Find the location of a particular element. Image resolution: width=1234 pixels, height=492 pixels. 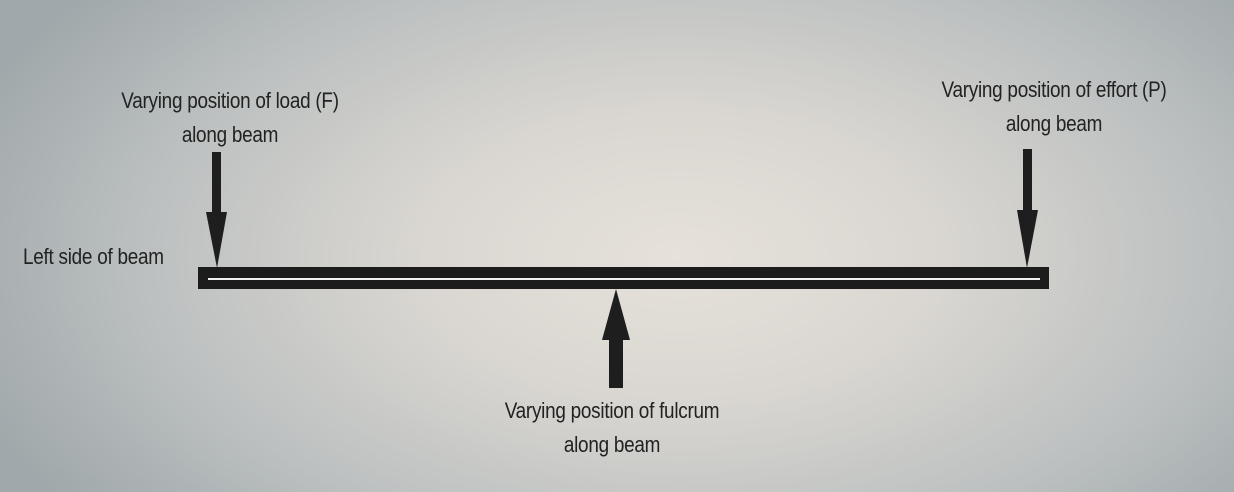

effort-arrow is located at coordinates (1027, 208).